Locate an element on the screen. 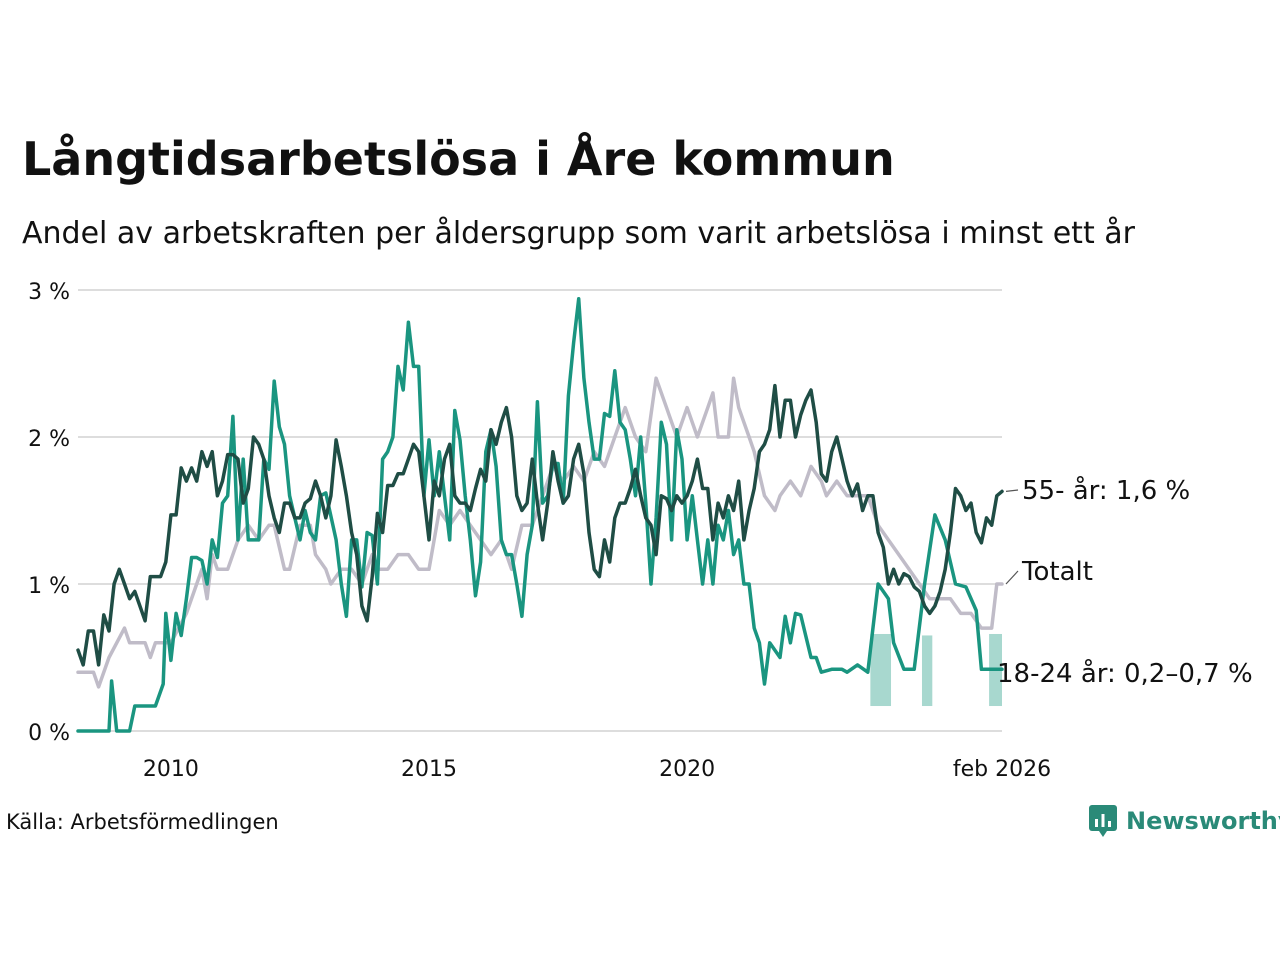 This screenshot has width=1280, height=960. y-tick-label: 2 % is located at coordinates (49, 439).